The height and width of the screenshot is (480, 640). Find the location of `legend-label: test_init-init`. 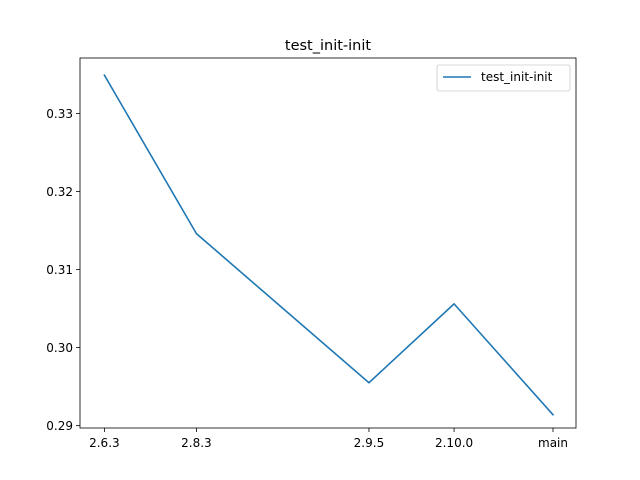

legend-label: test_init-init is located at coordinates (517, 77).